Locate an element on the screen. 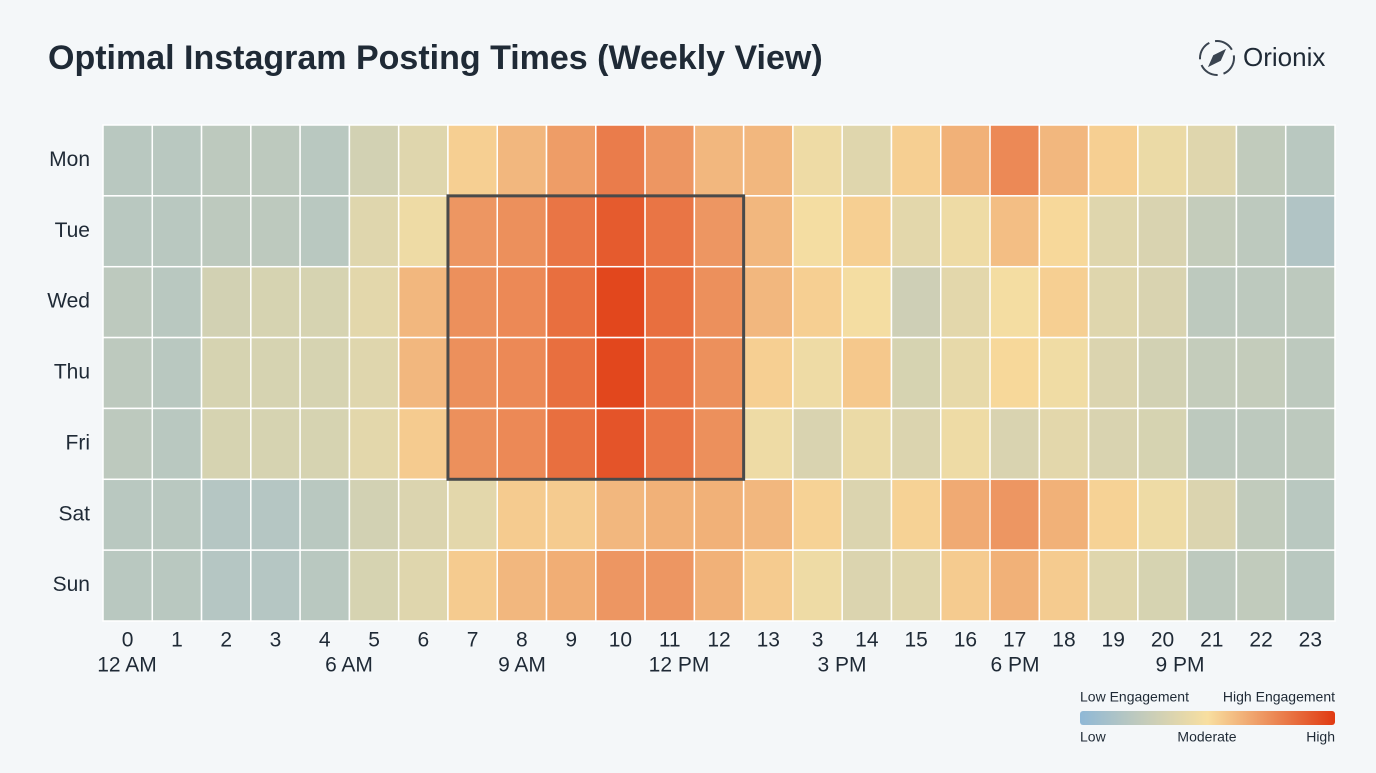  y-tick-label: Mon is located at coordinates (69, 159).